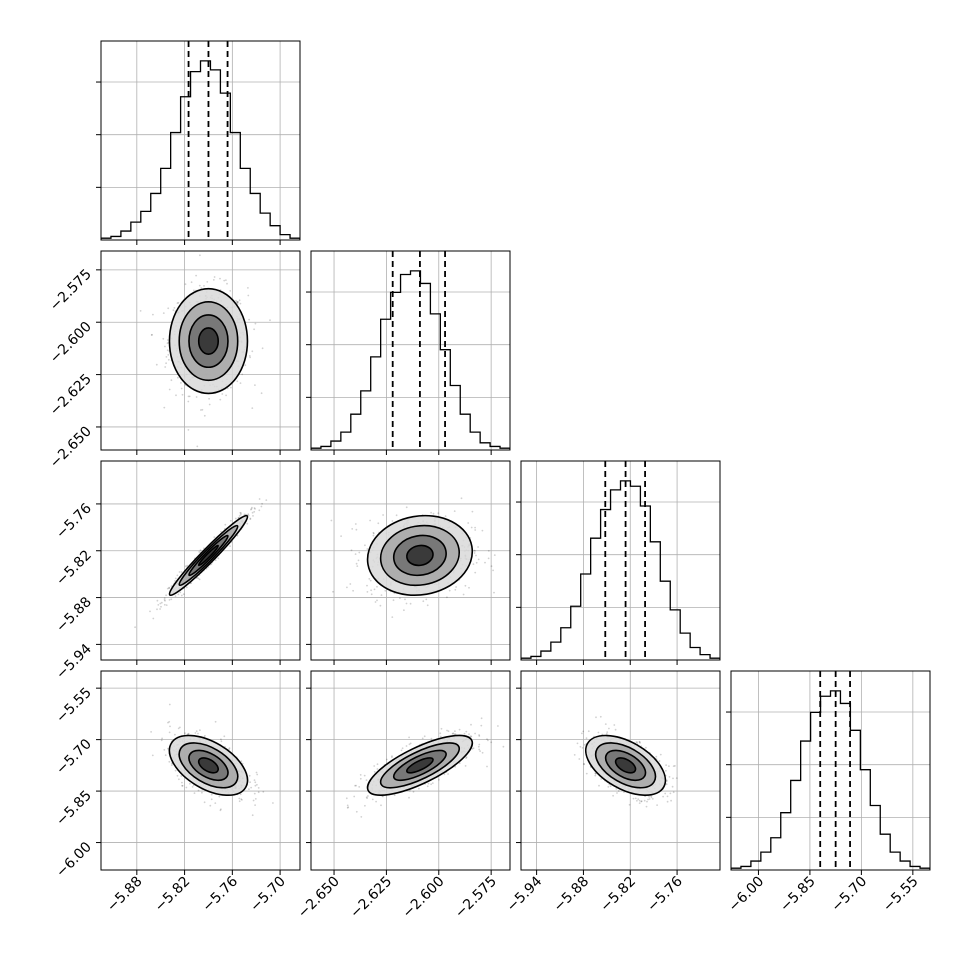 Image resolution: width=970 pixels, height=970 pixels. Describe the element at coordinates (177, 571) in the screenshot. I see `panel-2-0: −5.94 −5.88 −5.82 −5.76` at that location.